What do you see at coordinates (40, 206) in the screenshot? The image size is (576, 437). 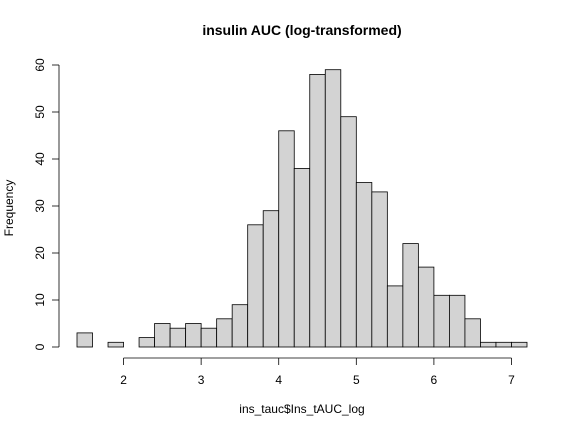 I see `y-tick-label: 30` at bounding box center [40, 206].